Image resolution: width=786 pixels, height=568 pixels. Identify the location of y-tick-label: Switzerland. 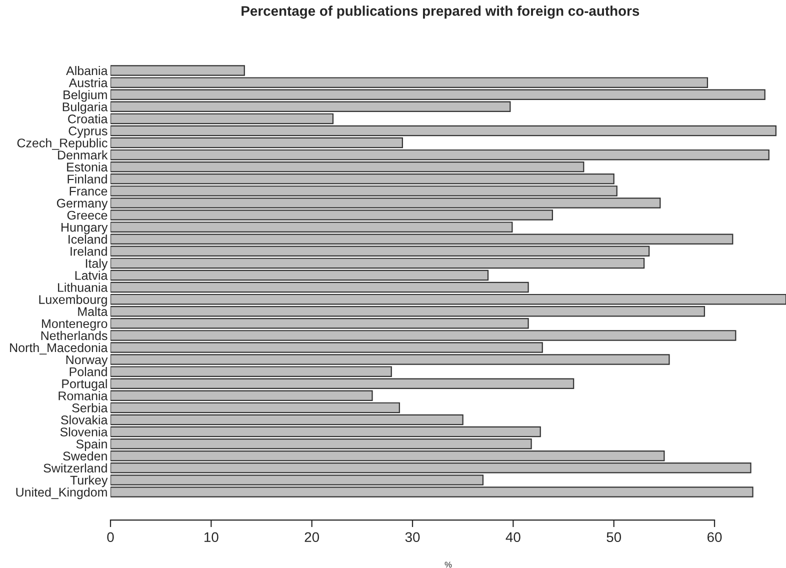
(75, 468).